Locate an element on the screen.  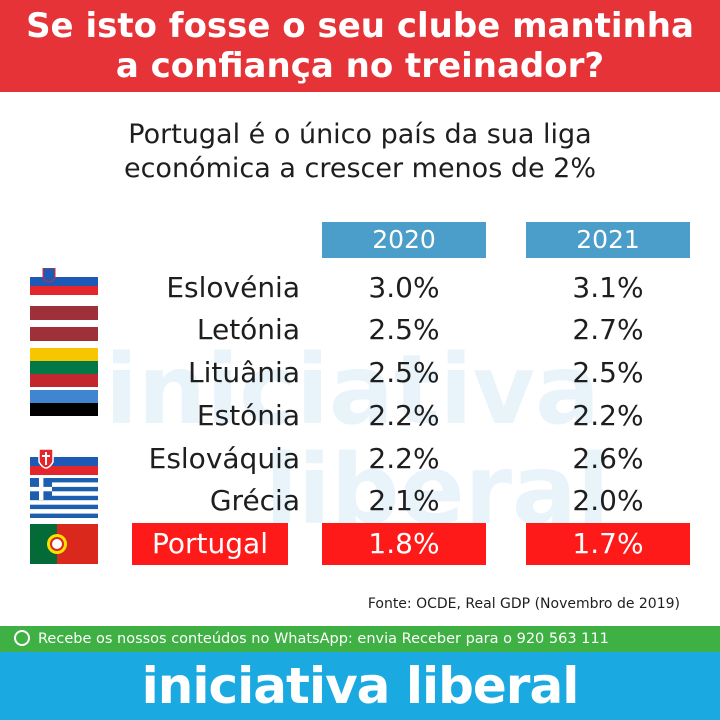
table-row-highlighted: Portugal 1.8% 1.7% is located at coordinates (360, 544).